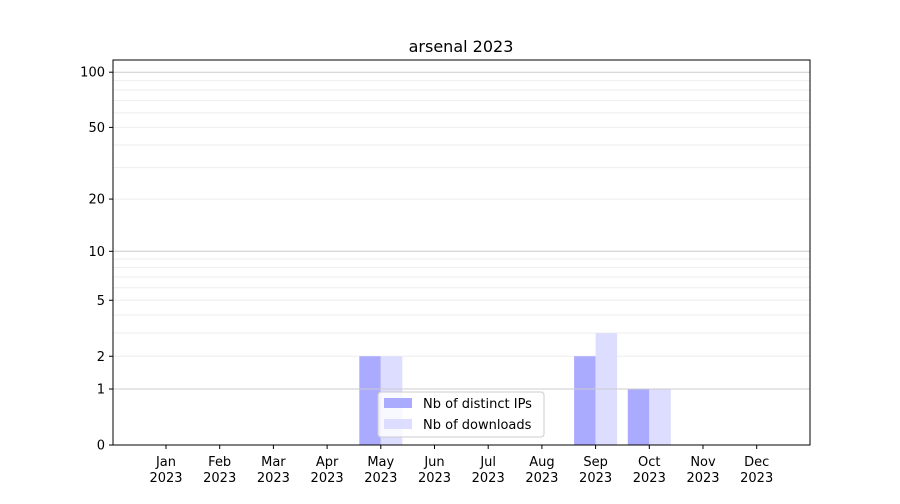 This screenshot has height=504, width=900. I want to click on legend-box, so click(461, 414).